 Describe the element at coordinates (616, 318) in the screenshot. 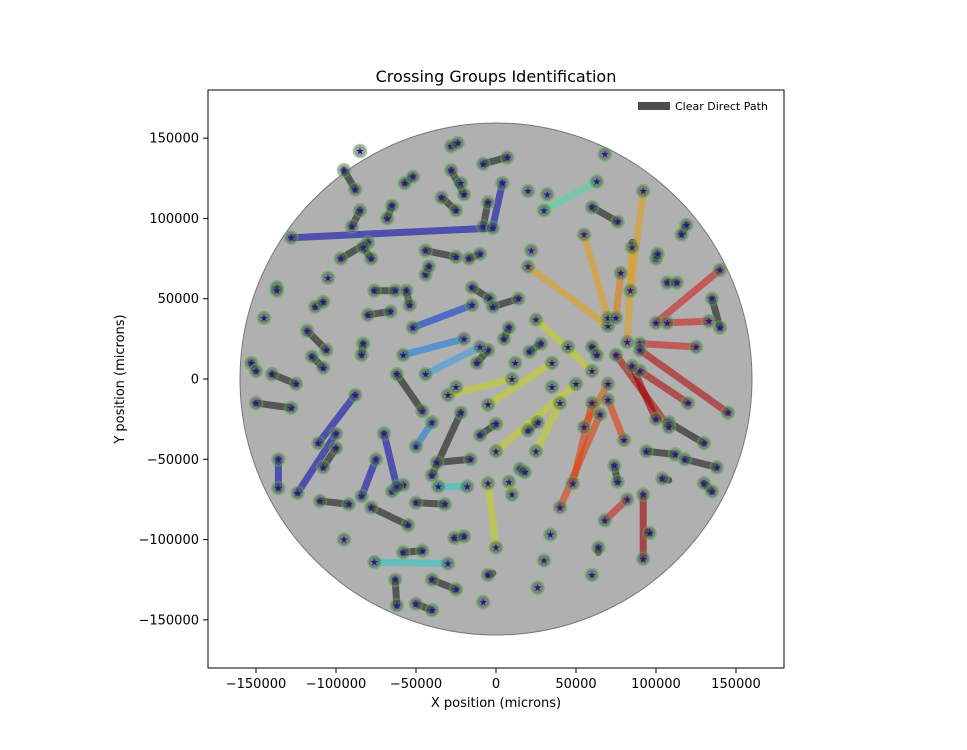

I see `point-168: ★` at that location.